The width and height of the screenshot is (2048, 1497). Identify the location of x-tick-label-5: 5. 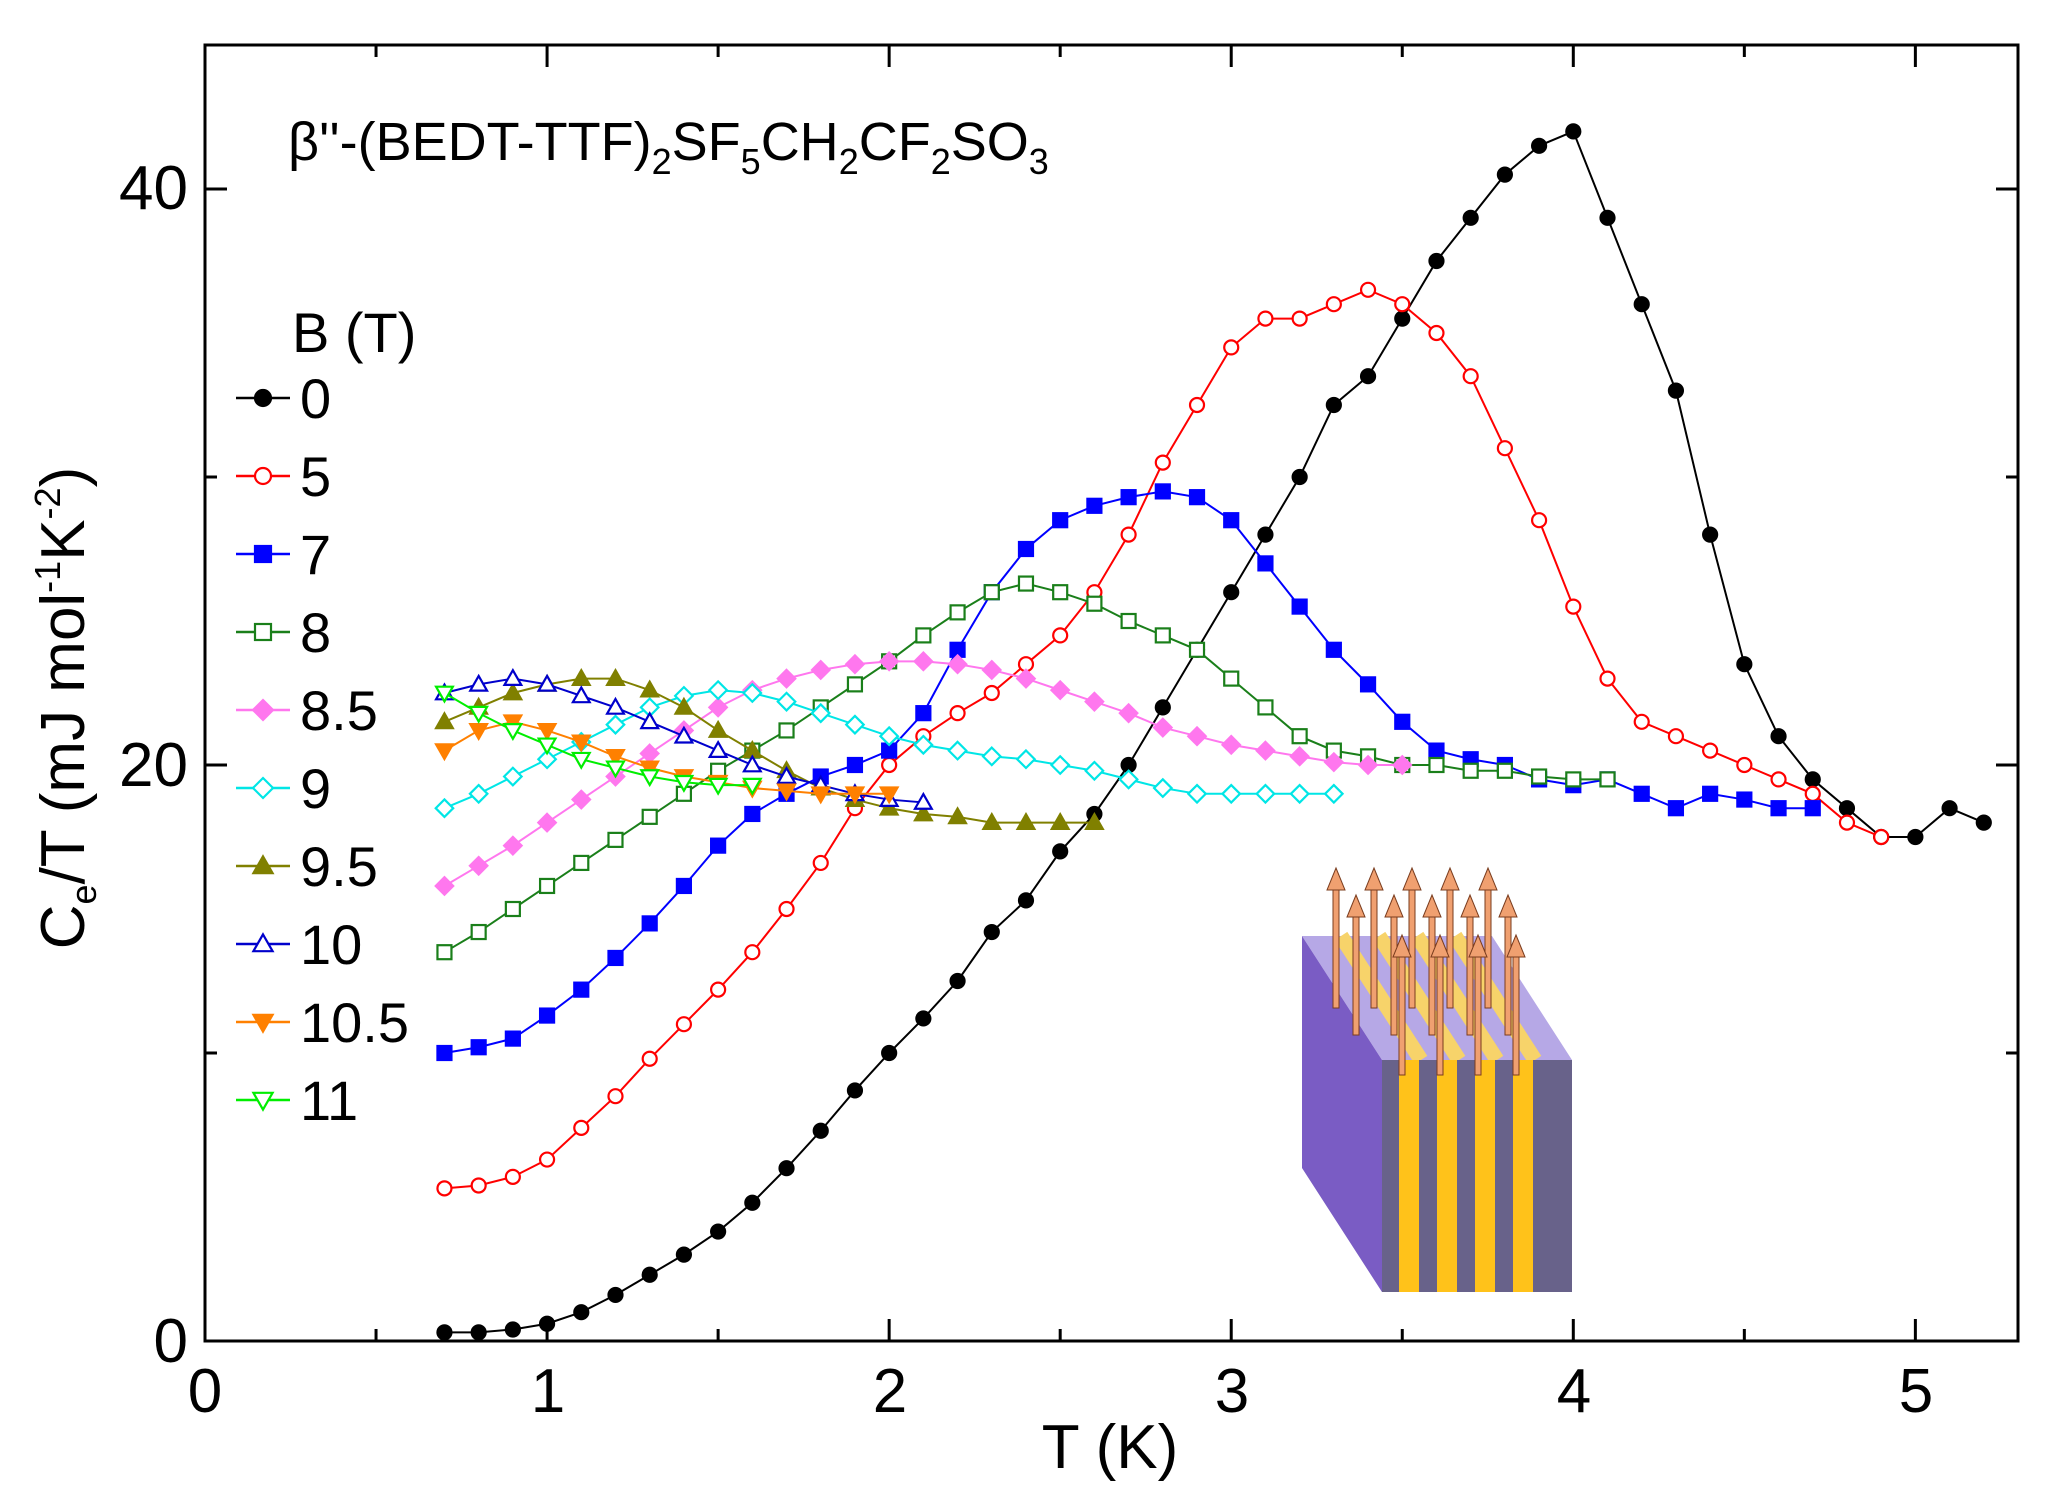
(1916, 1391).